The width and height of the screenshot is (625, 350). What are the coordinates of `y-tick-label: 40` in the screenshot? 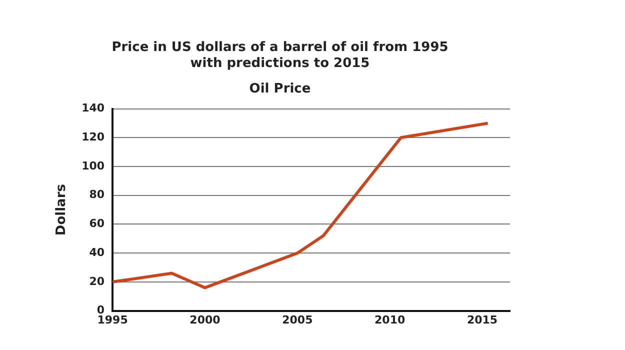 It's located at (97, 252).